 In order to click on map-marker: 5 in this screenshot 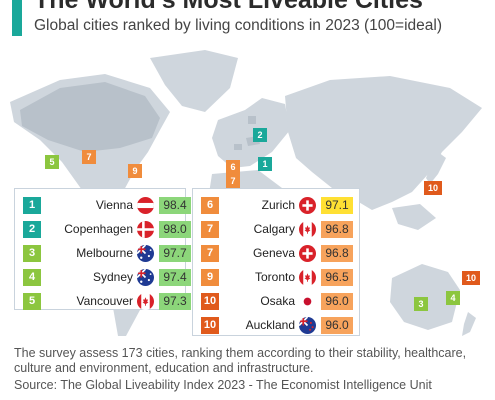, I will do `click(52, 162)`.